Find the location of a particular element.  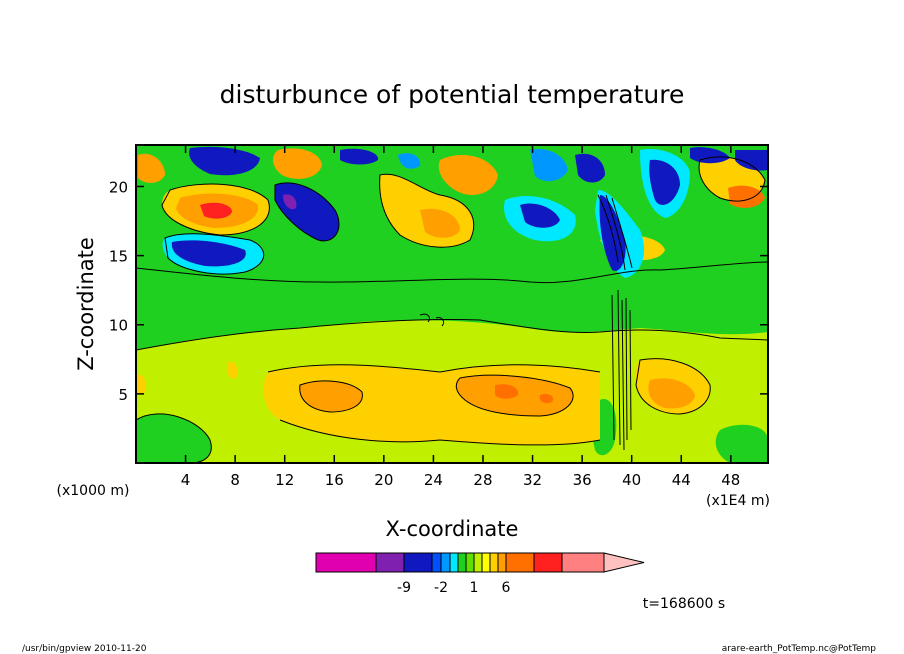

colorbar-arrow is located at coordinates (624, 562).